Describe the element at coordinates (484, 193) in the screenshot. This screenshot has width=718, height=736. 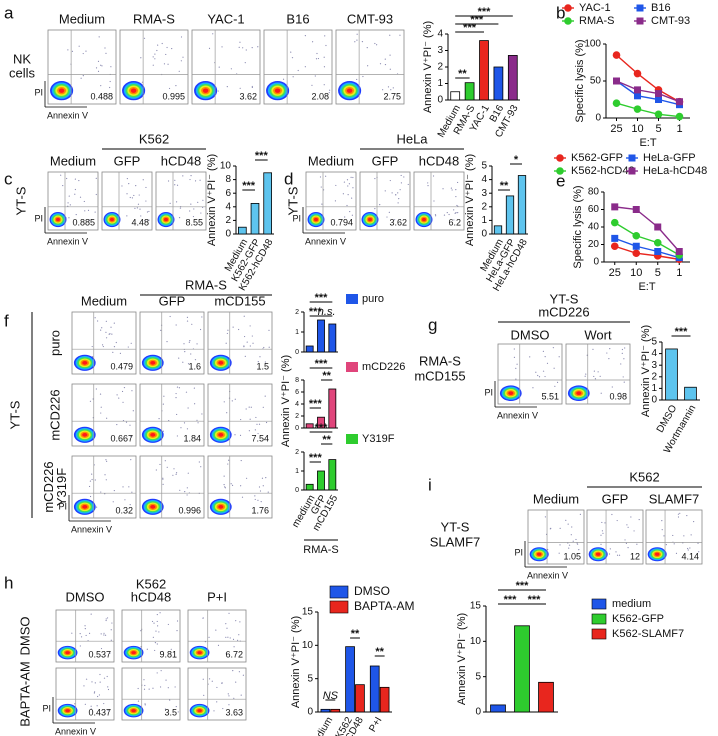
I see `y-tick-label: 3` at that location.